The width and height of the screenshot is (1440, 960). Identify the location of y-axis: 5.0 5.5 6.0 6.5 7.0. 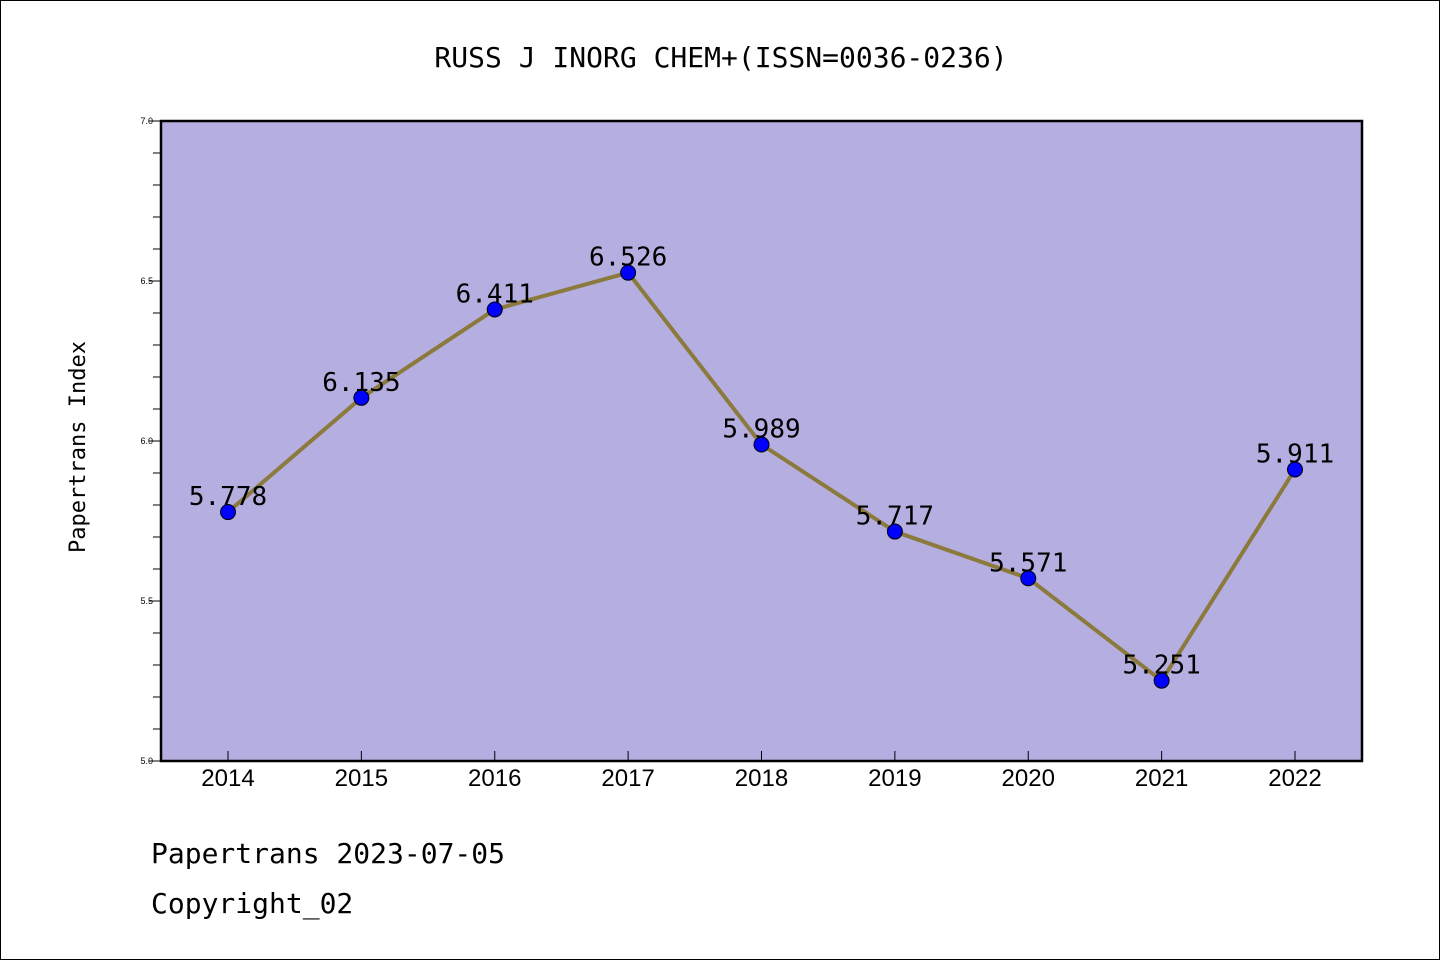
(150, 441).